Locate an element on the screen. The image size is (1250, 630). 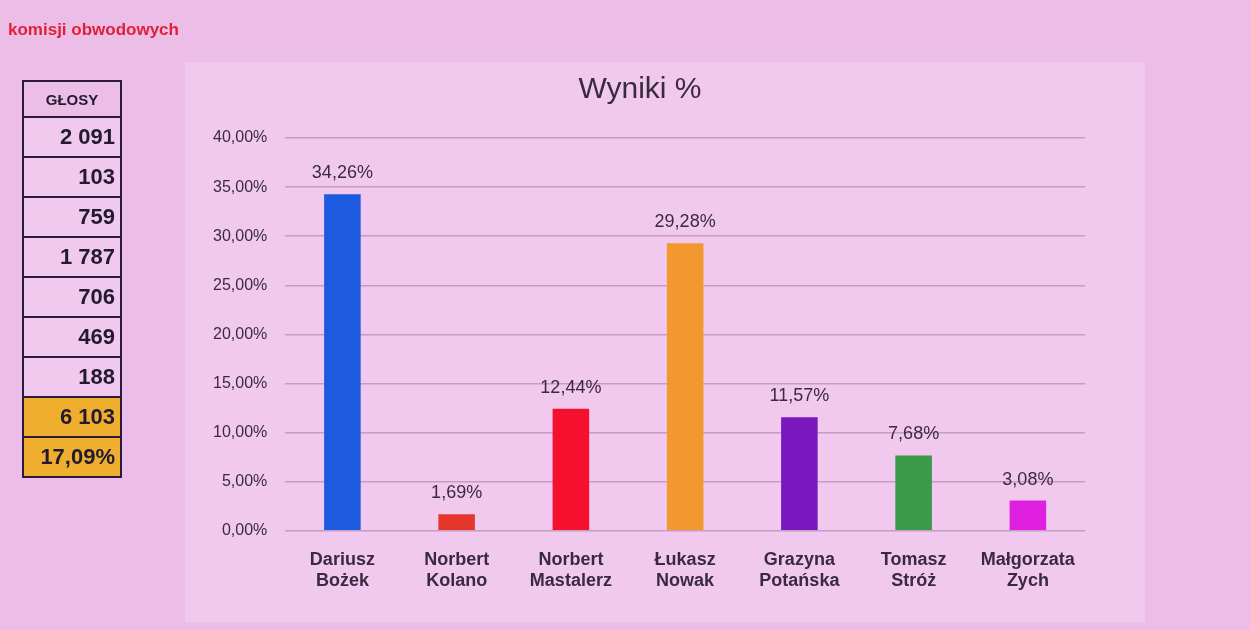
y-tick-label: 25,00% is located at coordinates (240, 284).